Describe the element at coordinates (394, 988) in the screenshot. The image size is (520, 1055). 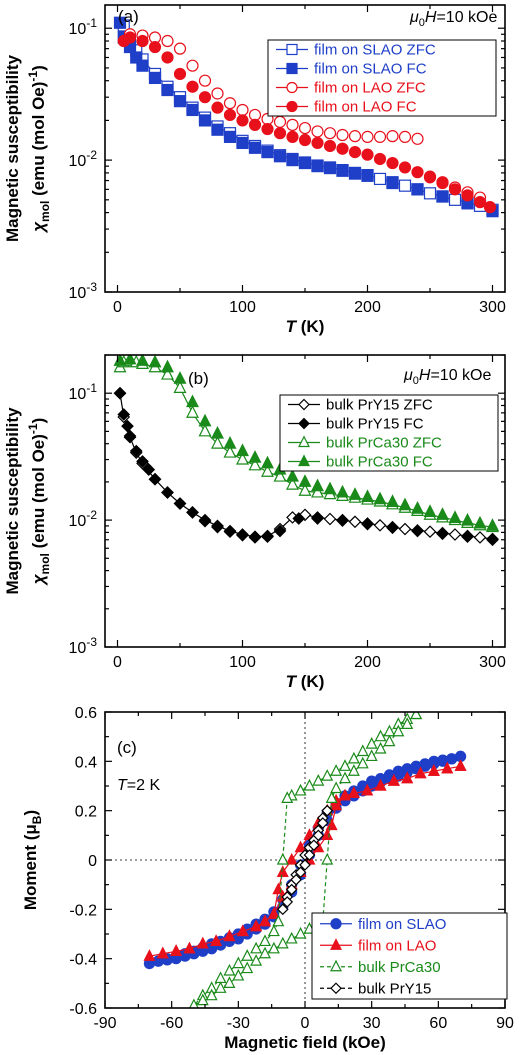
I see `legend-label: bulk PrY15` at that location.